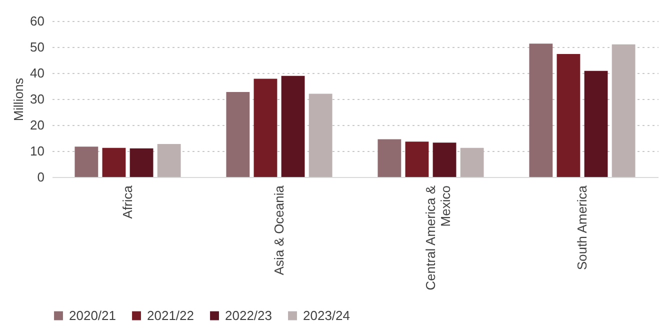  What do you see at coordinates (248, 315) in the screenshot?
I see `legend-label: 2022/23` at bounding box center [248, 315].